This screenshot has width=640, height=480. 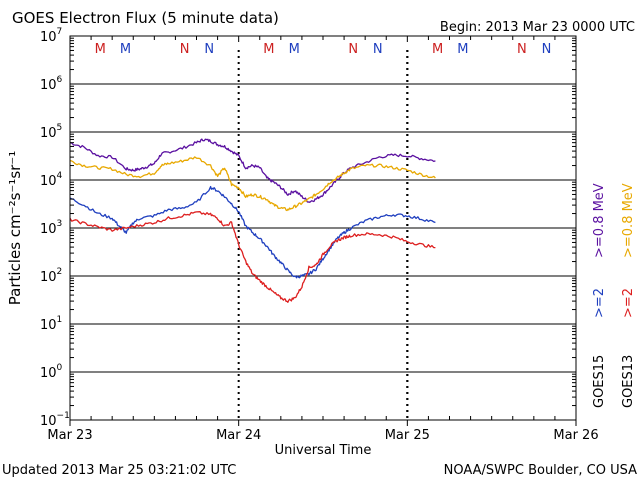 What do you see at coordinates (599, 220) in the screenshot?
I see `goes15-08mev-label: >=0.8 MeV` at bounding box center [599, 220].